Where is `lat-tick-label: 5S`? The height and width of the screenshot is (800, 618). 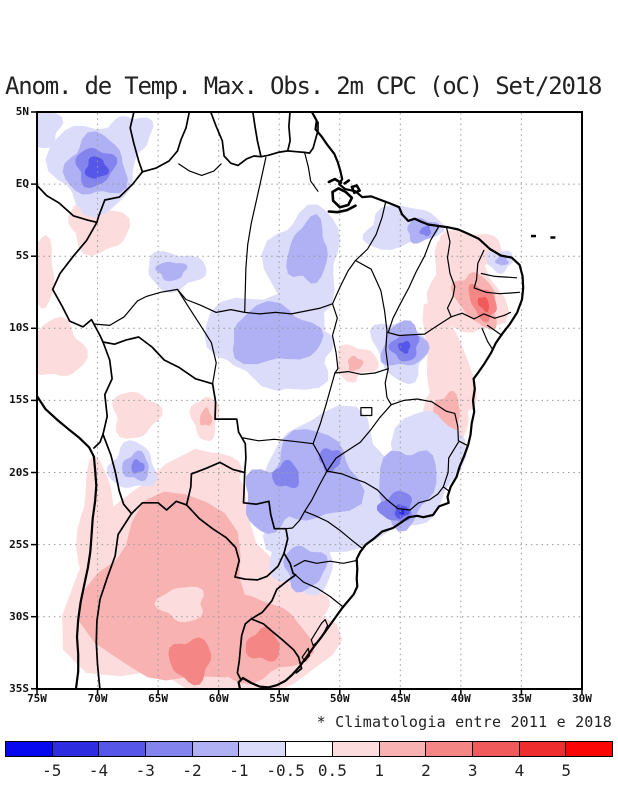
lat-tick-label: 5S is located at coordinates (22, 256).